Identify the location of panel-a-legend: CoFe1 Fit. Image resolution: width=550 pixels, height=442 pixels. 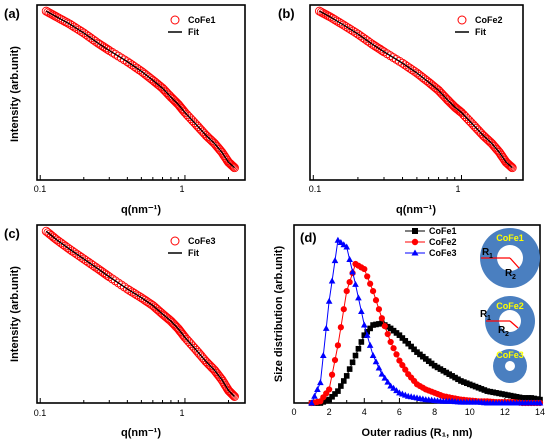
(192, 26).